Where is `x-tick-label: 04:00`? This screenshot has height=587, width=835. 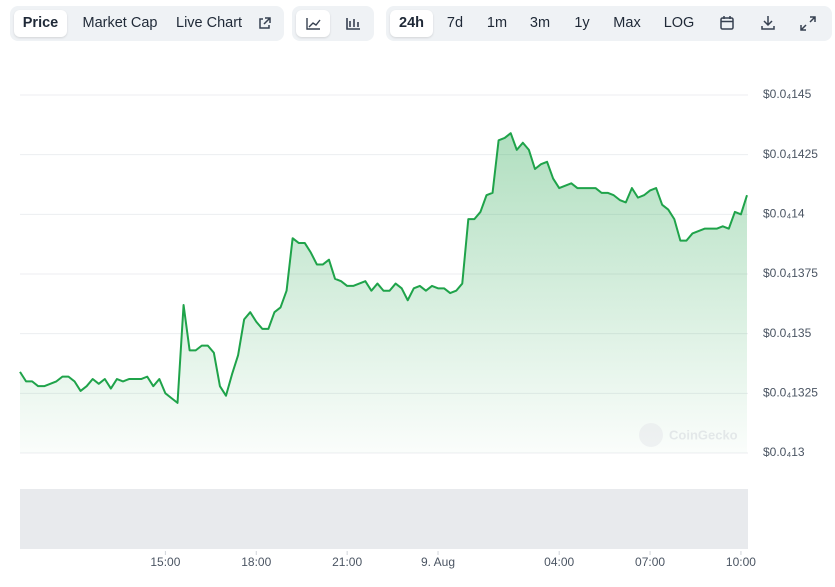 x-tick-label: 04:00 is located at coordinates (559, 562).